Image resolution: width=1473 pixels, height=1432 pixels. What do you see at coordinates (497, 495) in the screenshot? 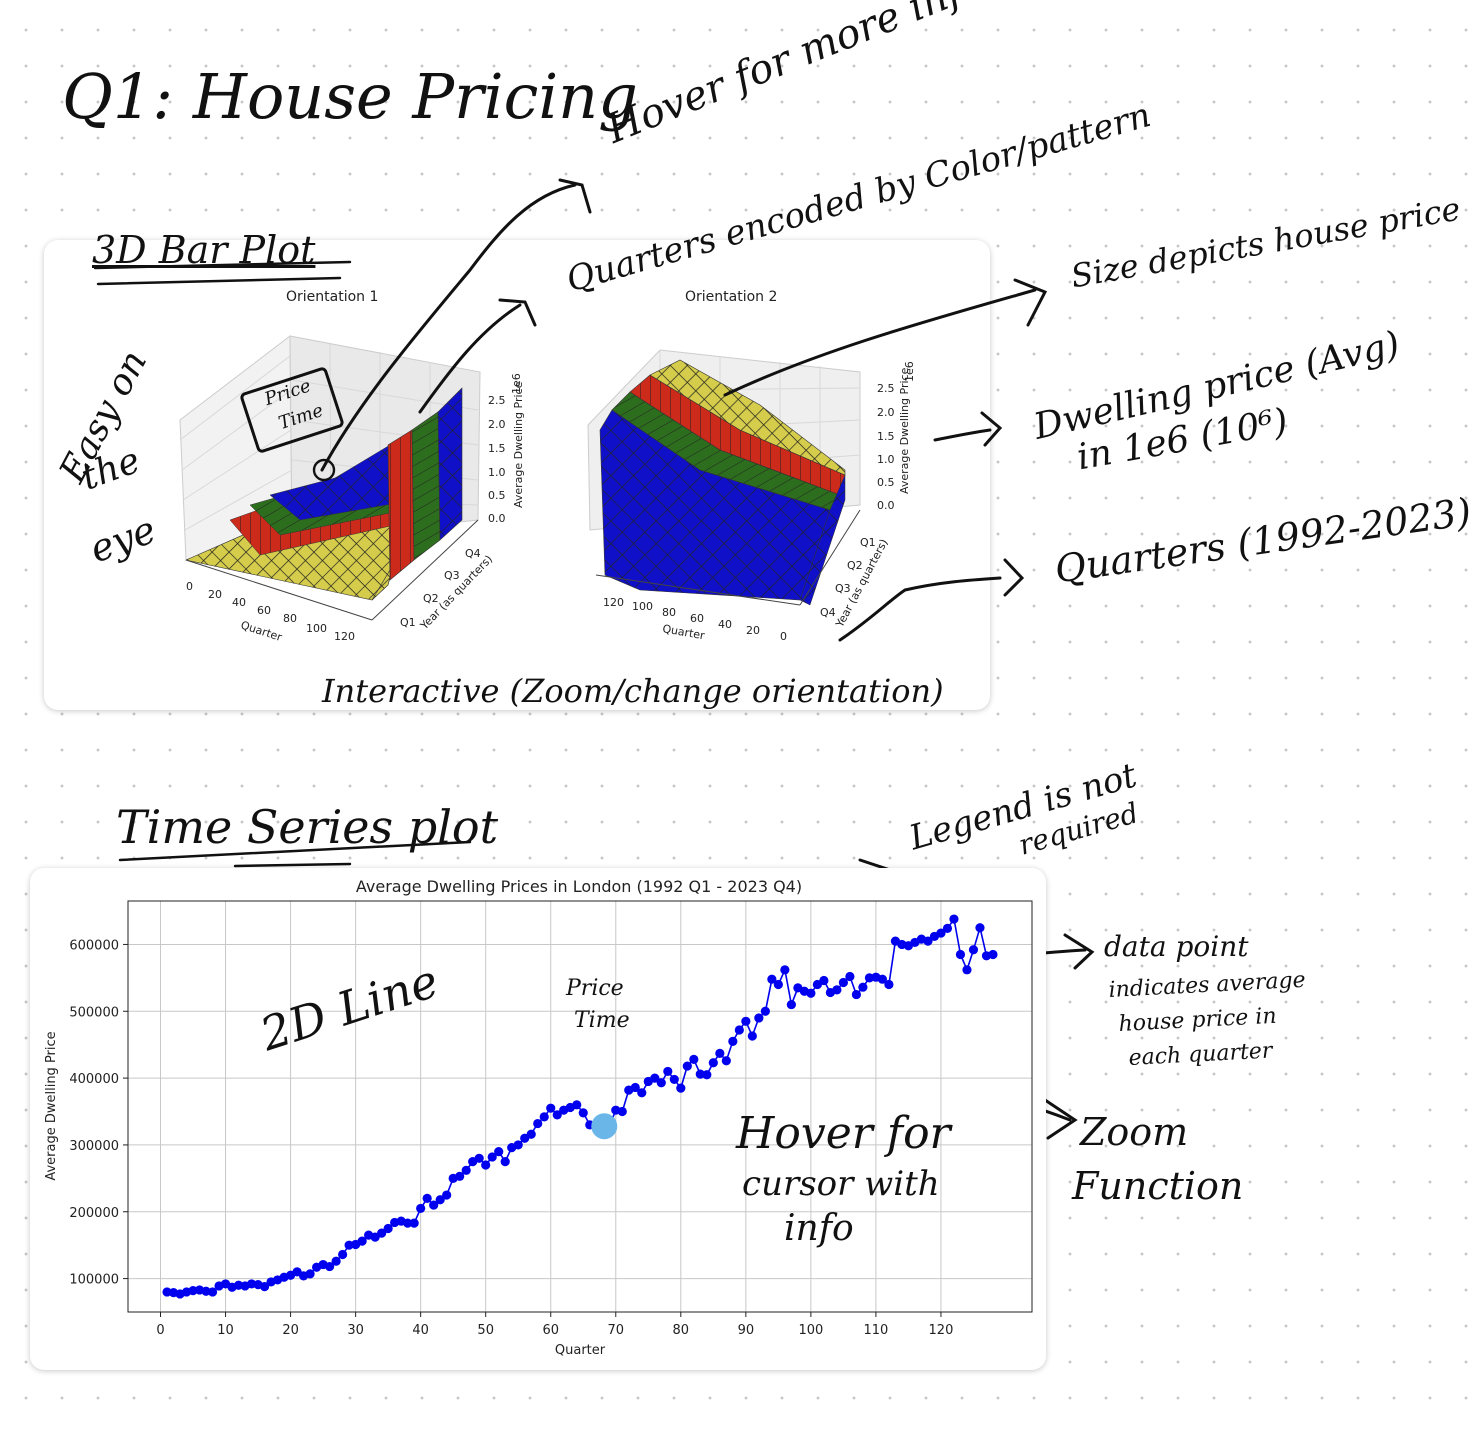
I see `svg-text: 0.5` at bounding box center [497, 495].